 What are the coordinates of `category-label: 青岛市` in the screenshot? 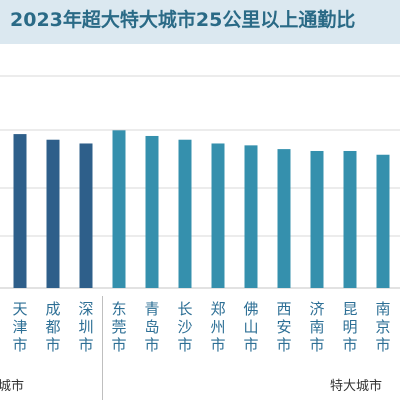 It's located at (151, 327).